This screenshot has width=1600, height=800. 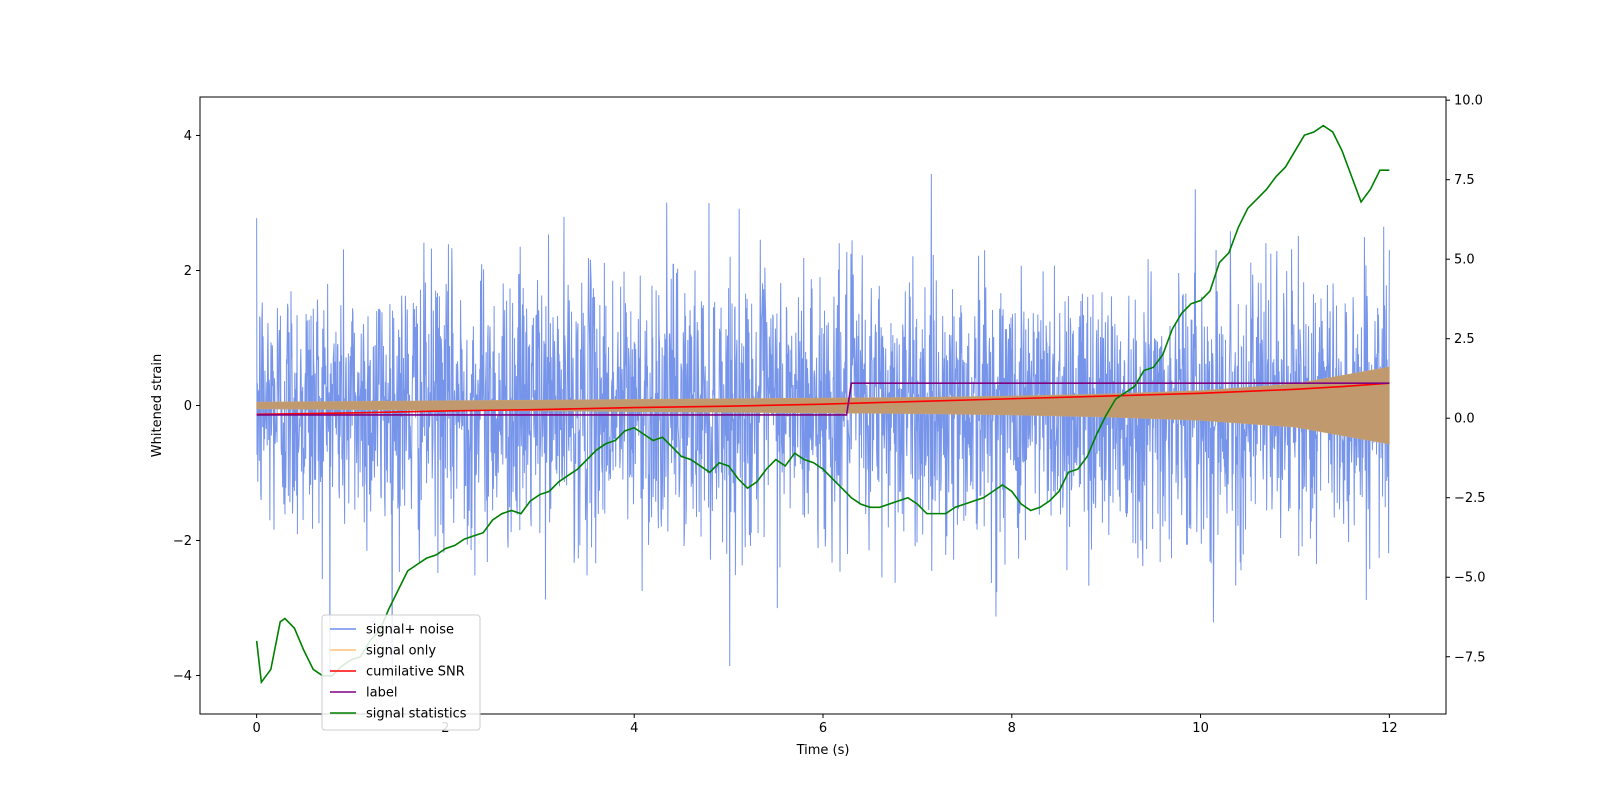 What do you see at coordinates (410, 630) in the screenshot?
I see `legend-entry: signal+ noise` at bounding box center [410, 630].